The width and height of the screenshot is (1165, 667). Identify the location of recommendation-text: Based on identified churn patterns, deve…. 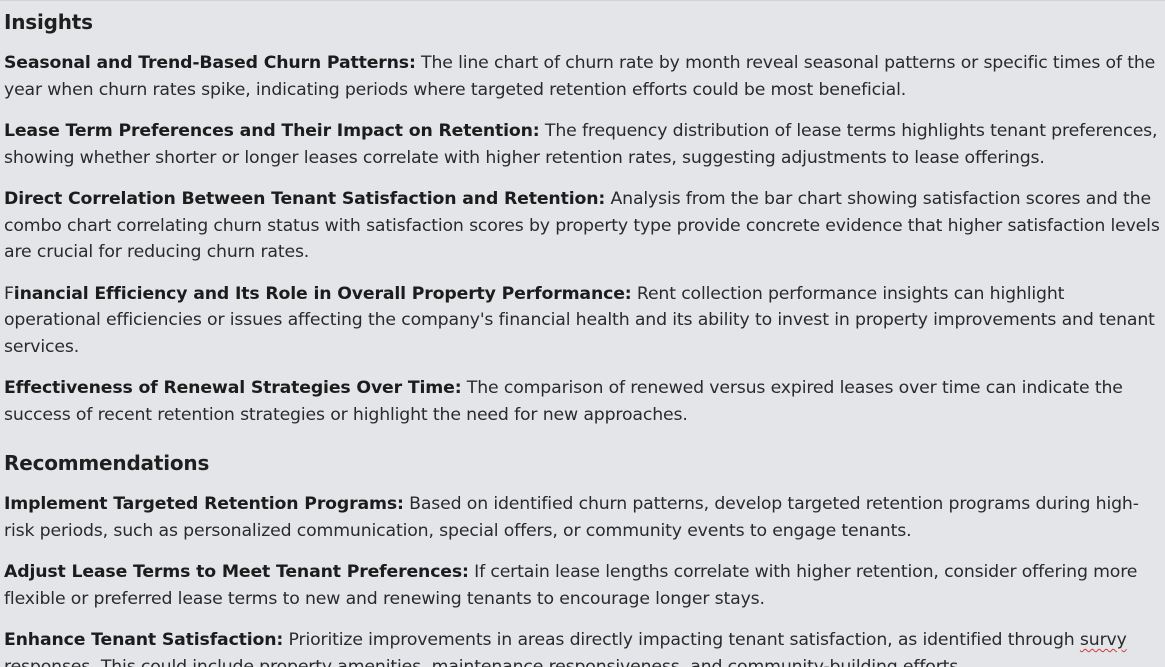
(571, 517).